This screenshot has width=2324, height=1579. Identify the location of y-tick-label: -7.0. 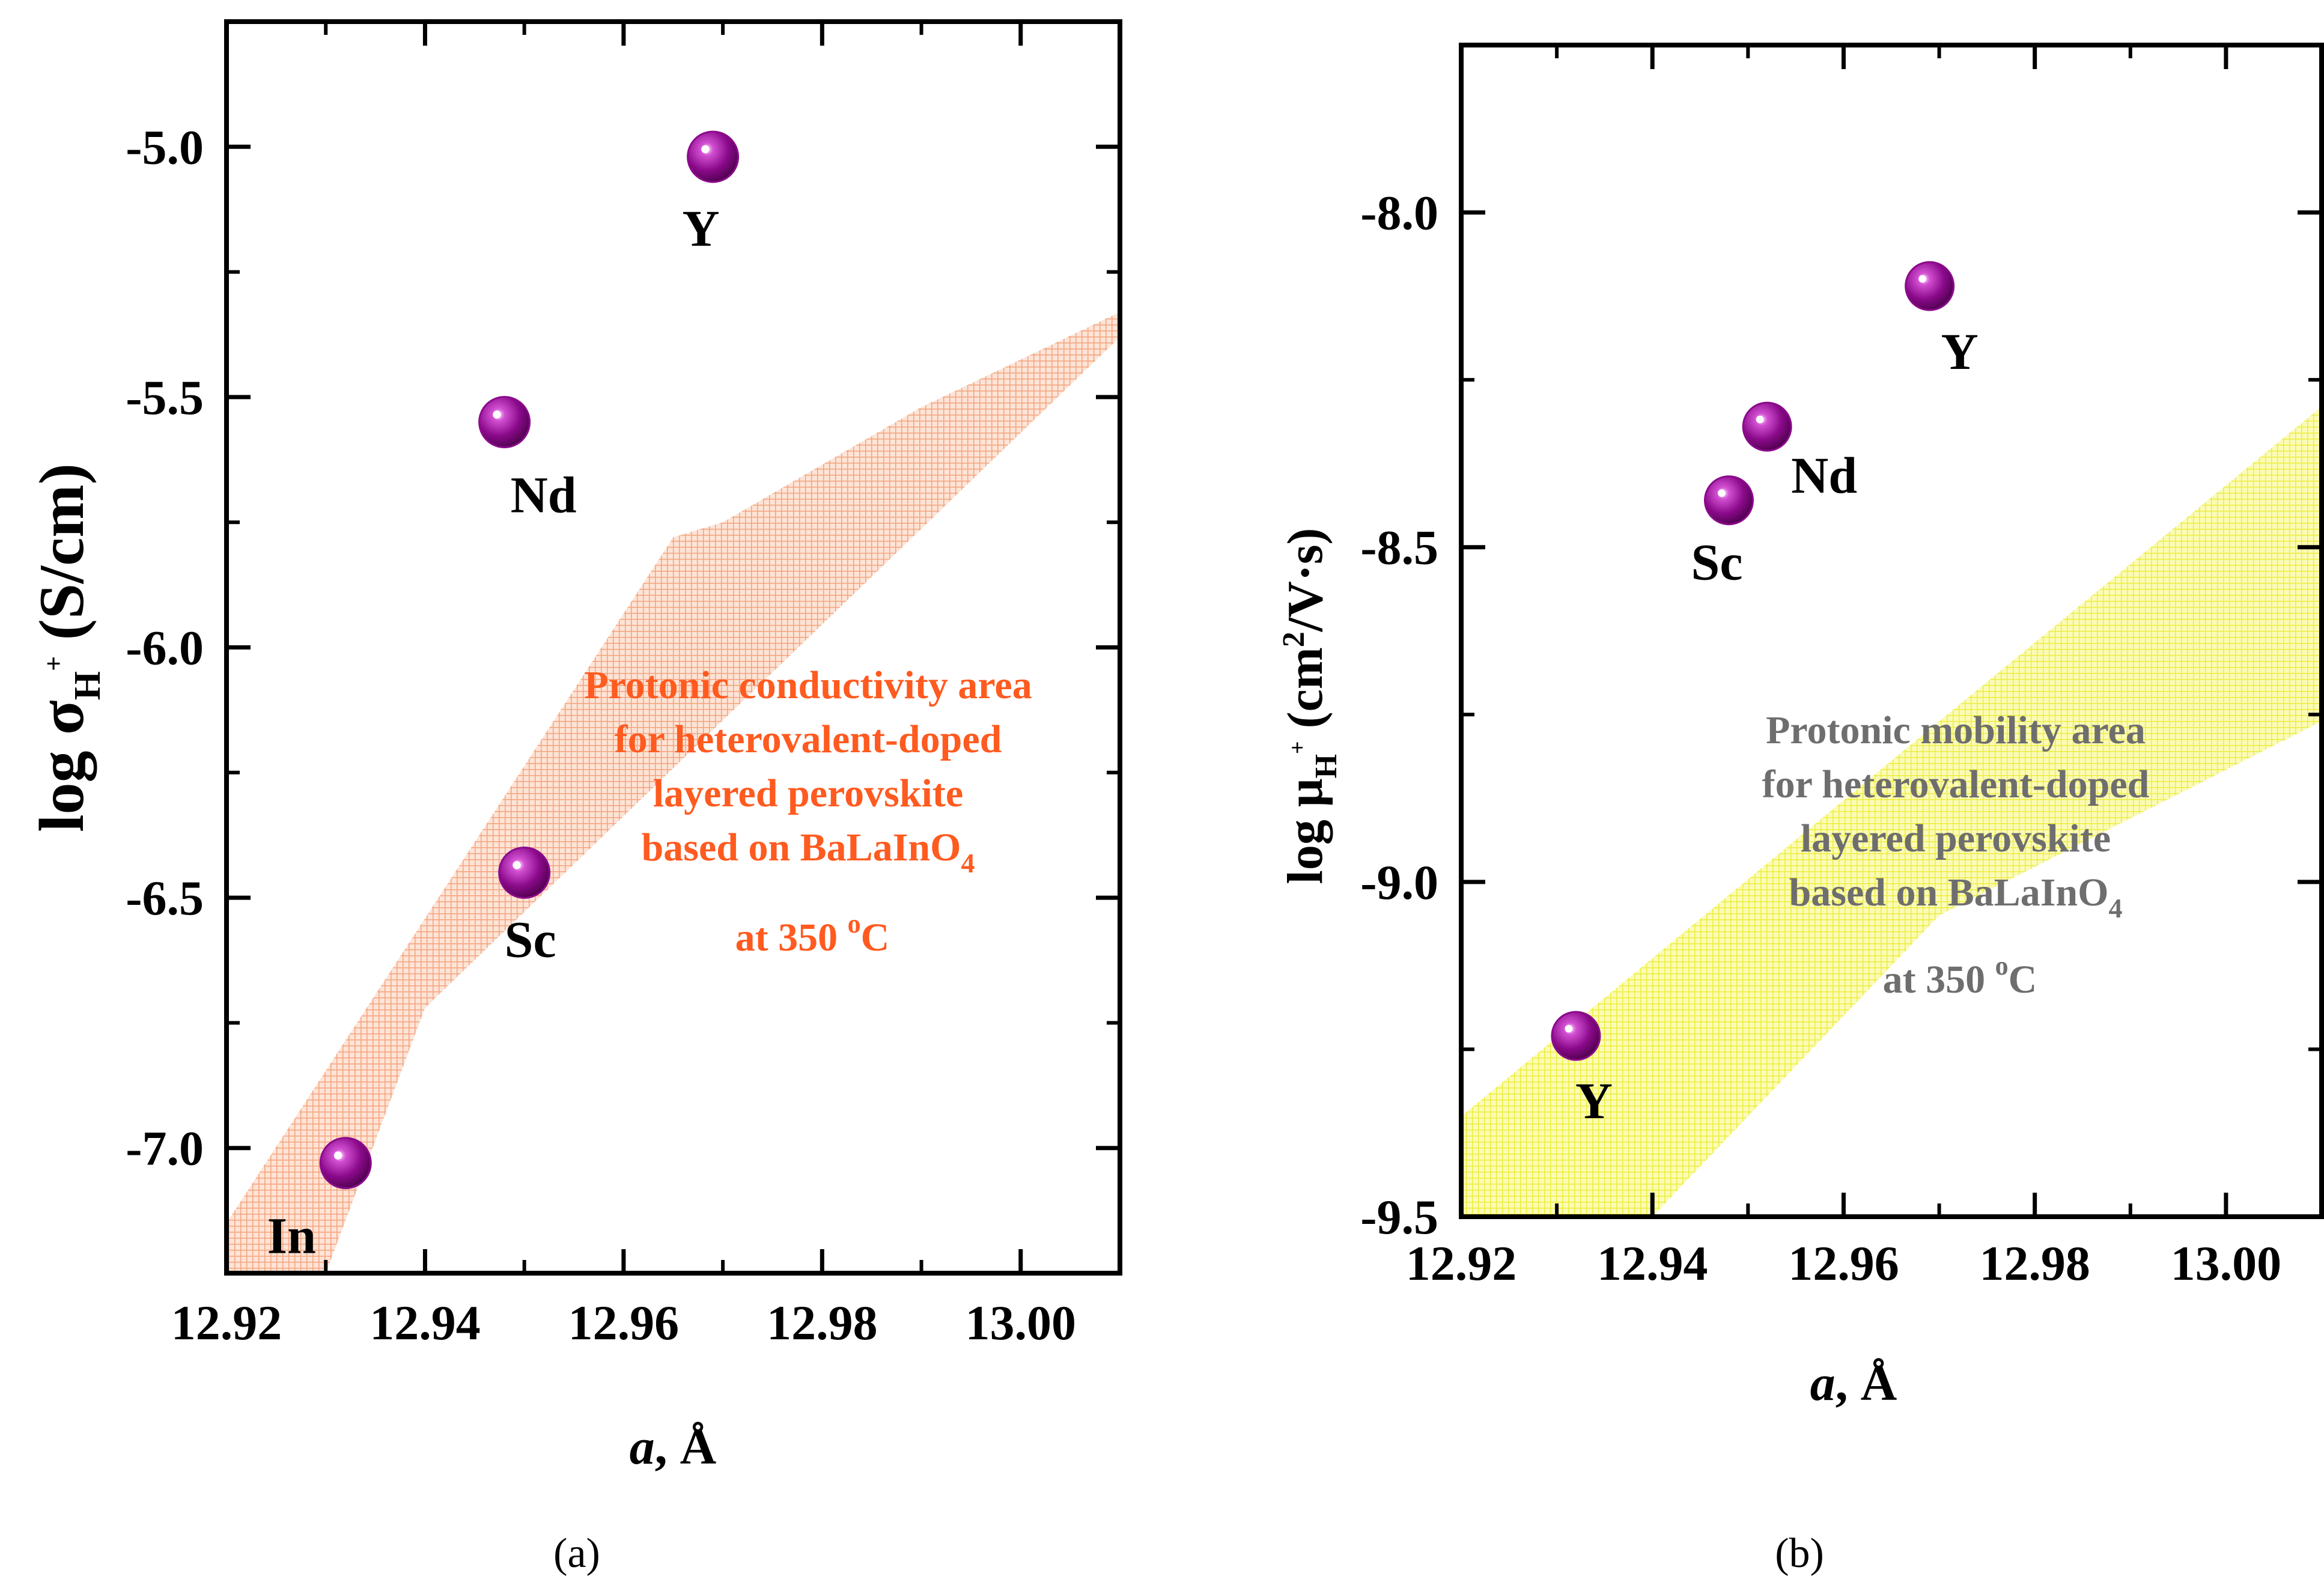
(165, 1148).